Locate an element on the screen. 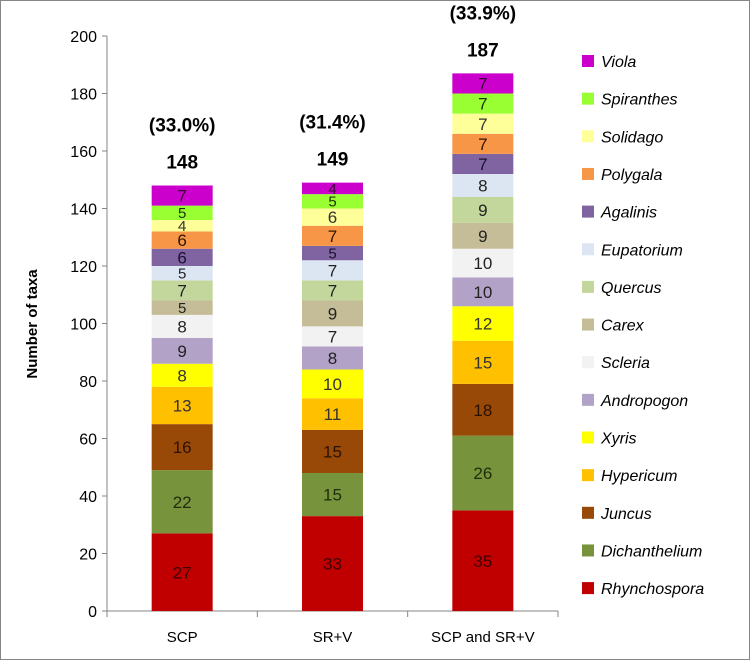  bar-percent-label: (33.0%) is located at coordinates (182, 126).